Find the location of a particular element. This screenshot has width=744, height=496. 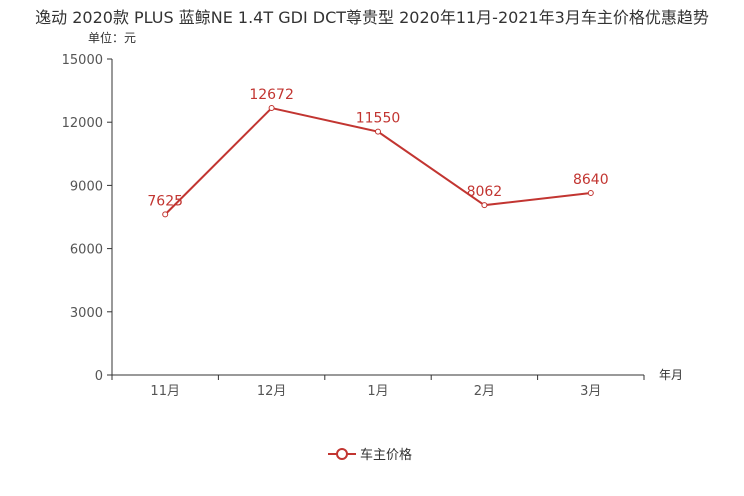

y-tick-label: 15000 is located at coordinates (82, 60).